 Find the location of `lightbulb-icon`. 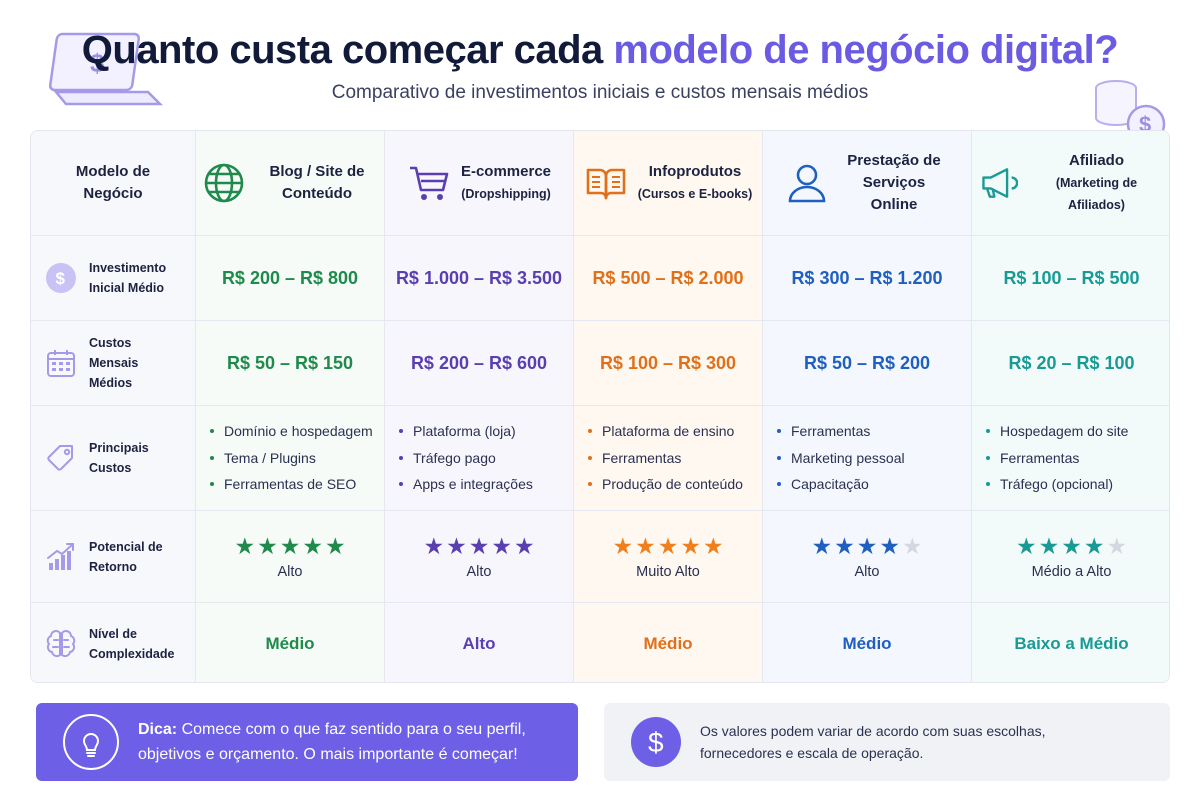

lightbulb-icon is located at coordinates (91, 742).